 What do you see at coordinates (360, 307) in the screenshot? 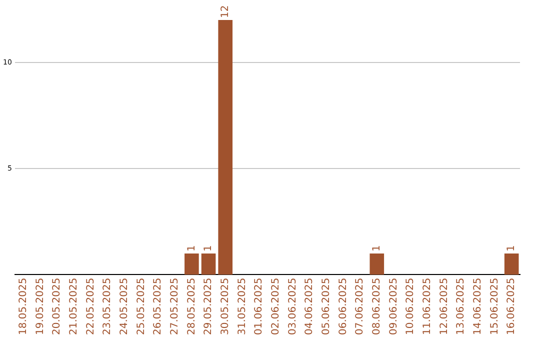
I see `x-tick-label: 07.06.2025` at bounding box center [360, 307].